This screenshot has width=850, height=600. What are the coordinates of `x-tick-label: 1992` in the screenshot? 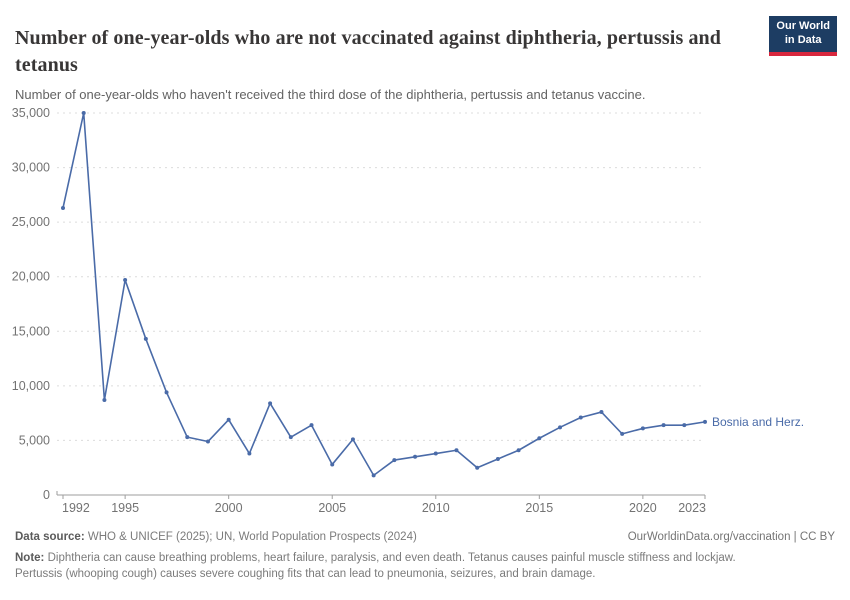 It's located at (76, 508).